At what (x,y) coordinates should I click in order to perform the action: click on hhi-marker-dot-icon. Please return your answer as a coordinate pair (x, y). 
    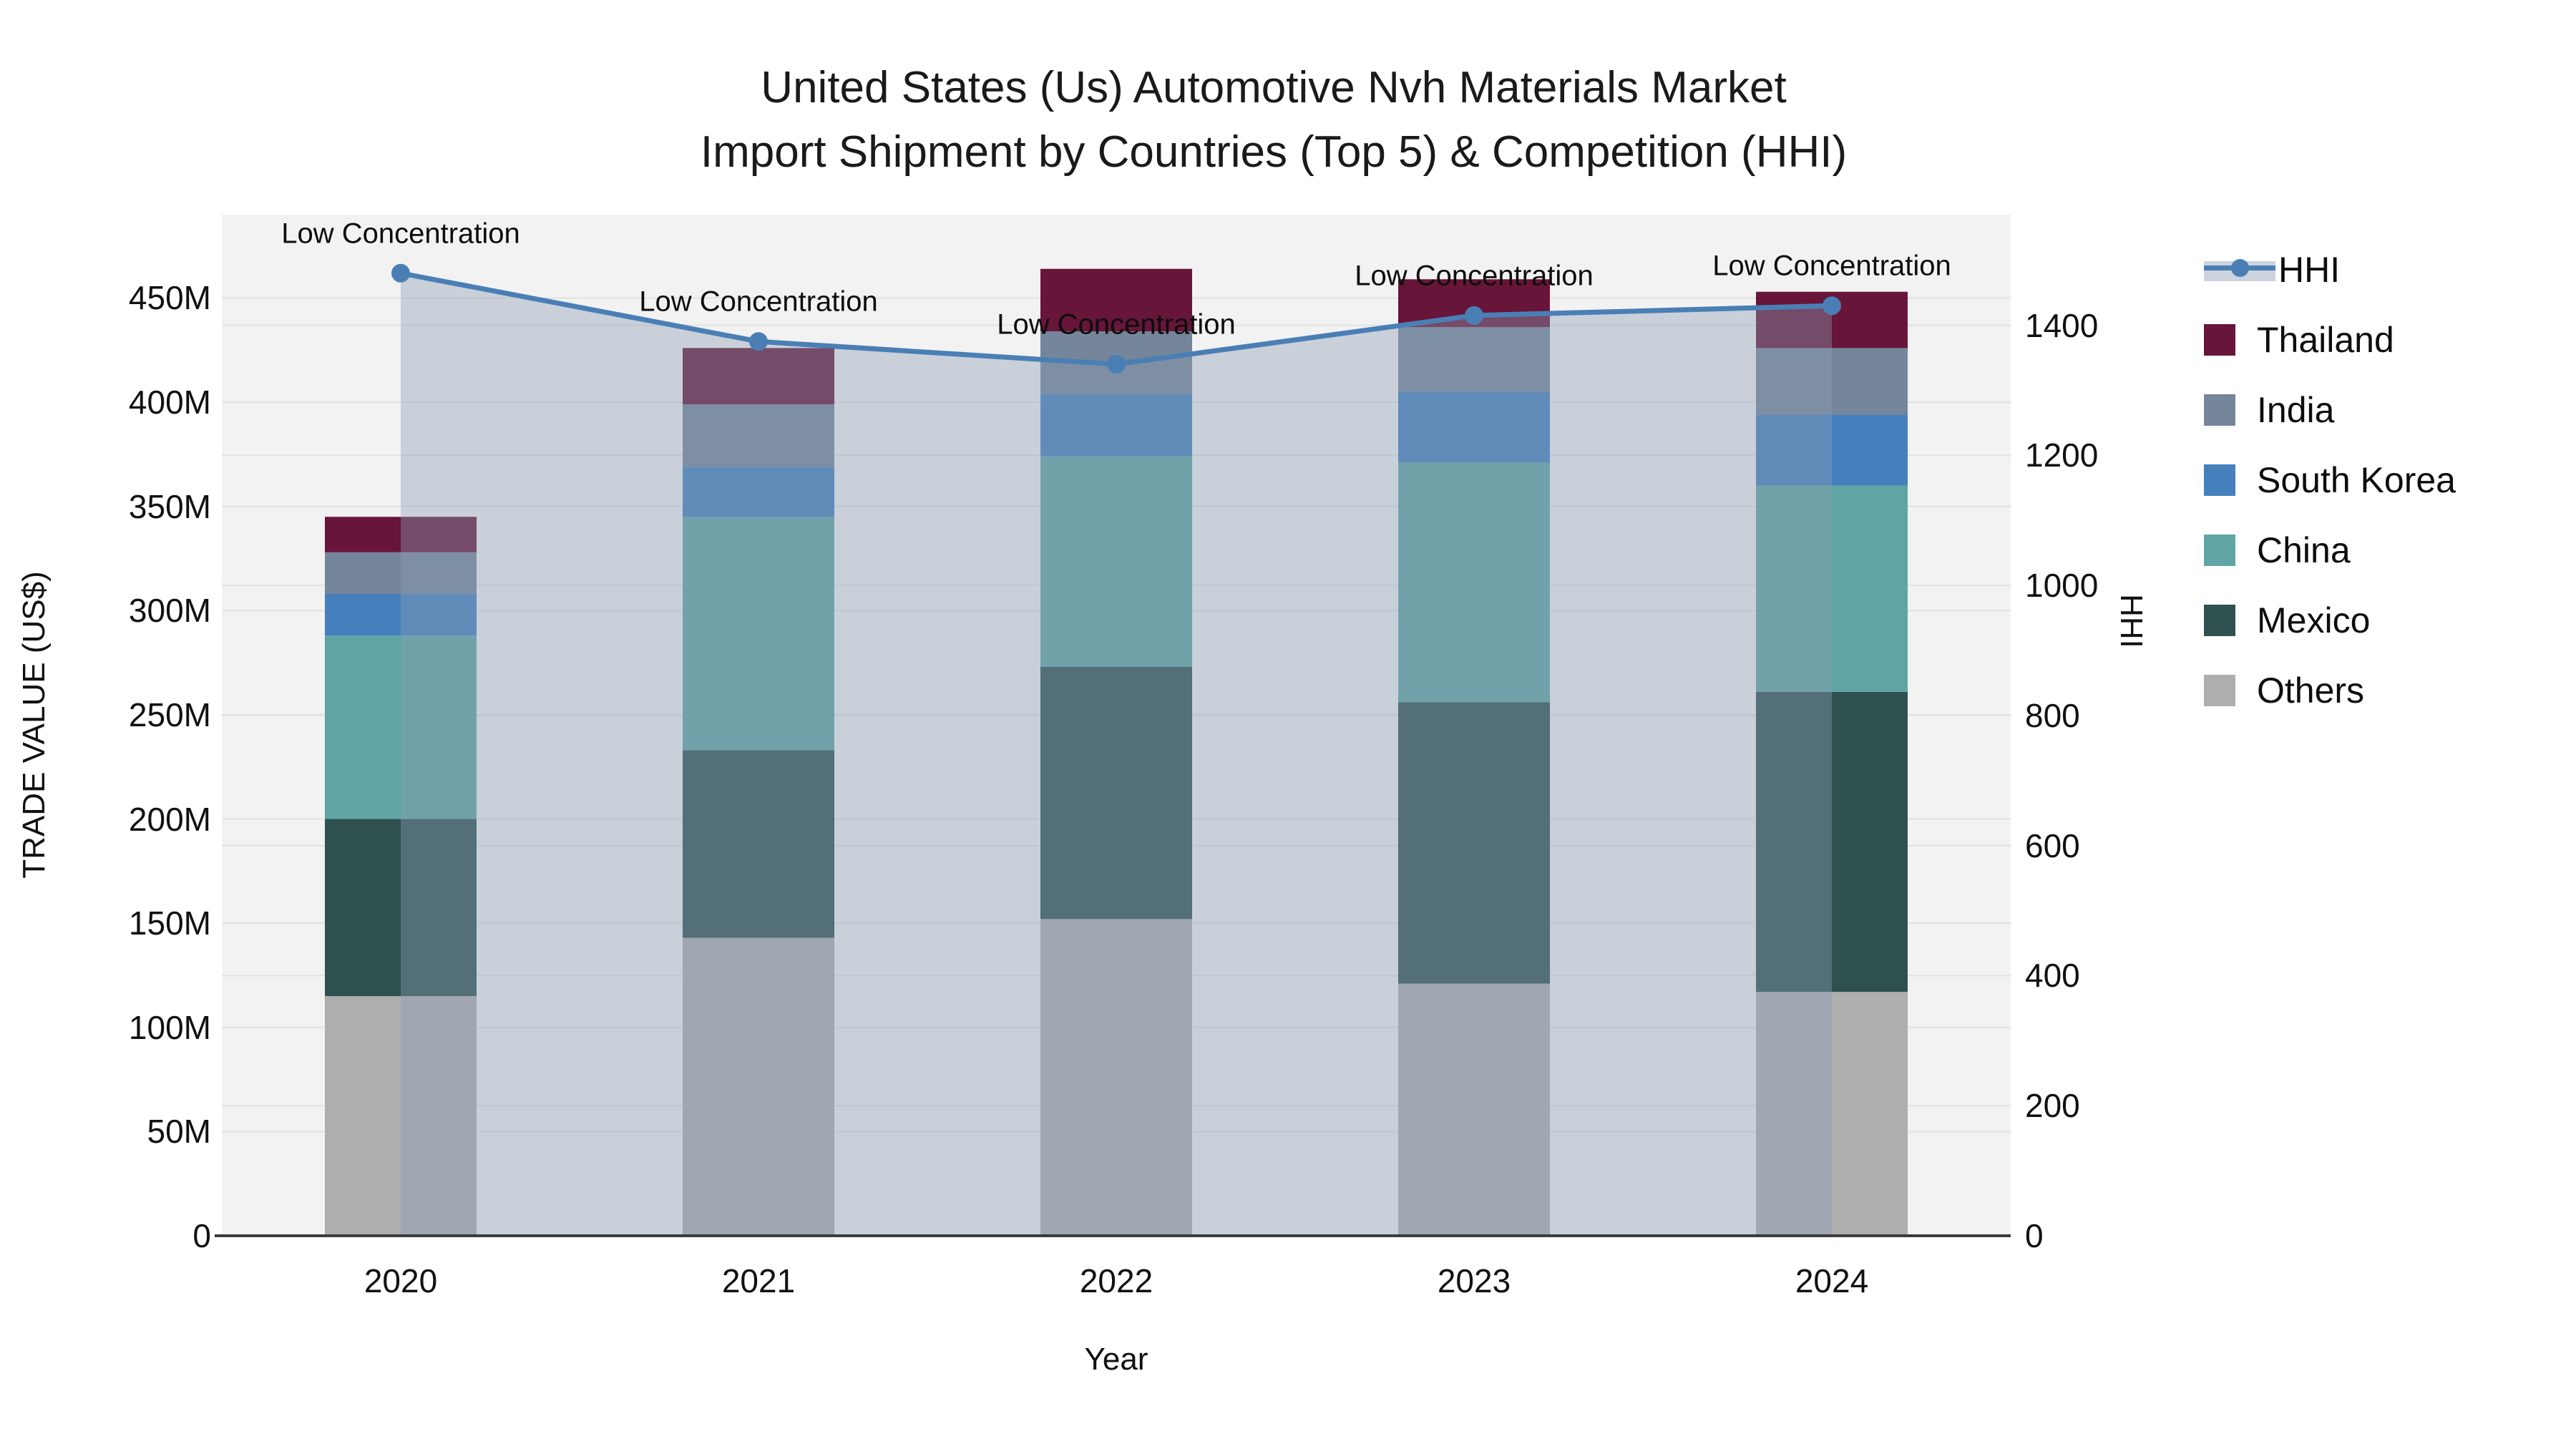
    Looking at the image, I should click on (2240, 268).